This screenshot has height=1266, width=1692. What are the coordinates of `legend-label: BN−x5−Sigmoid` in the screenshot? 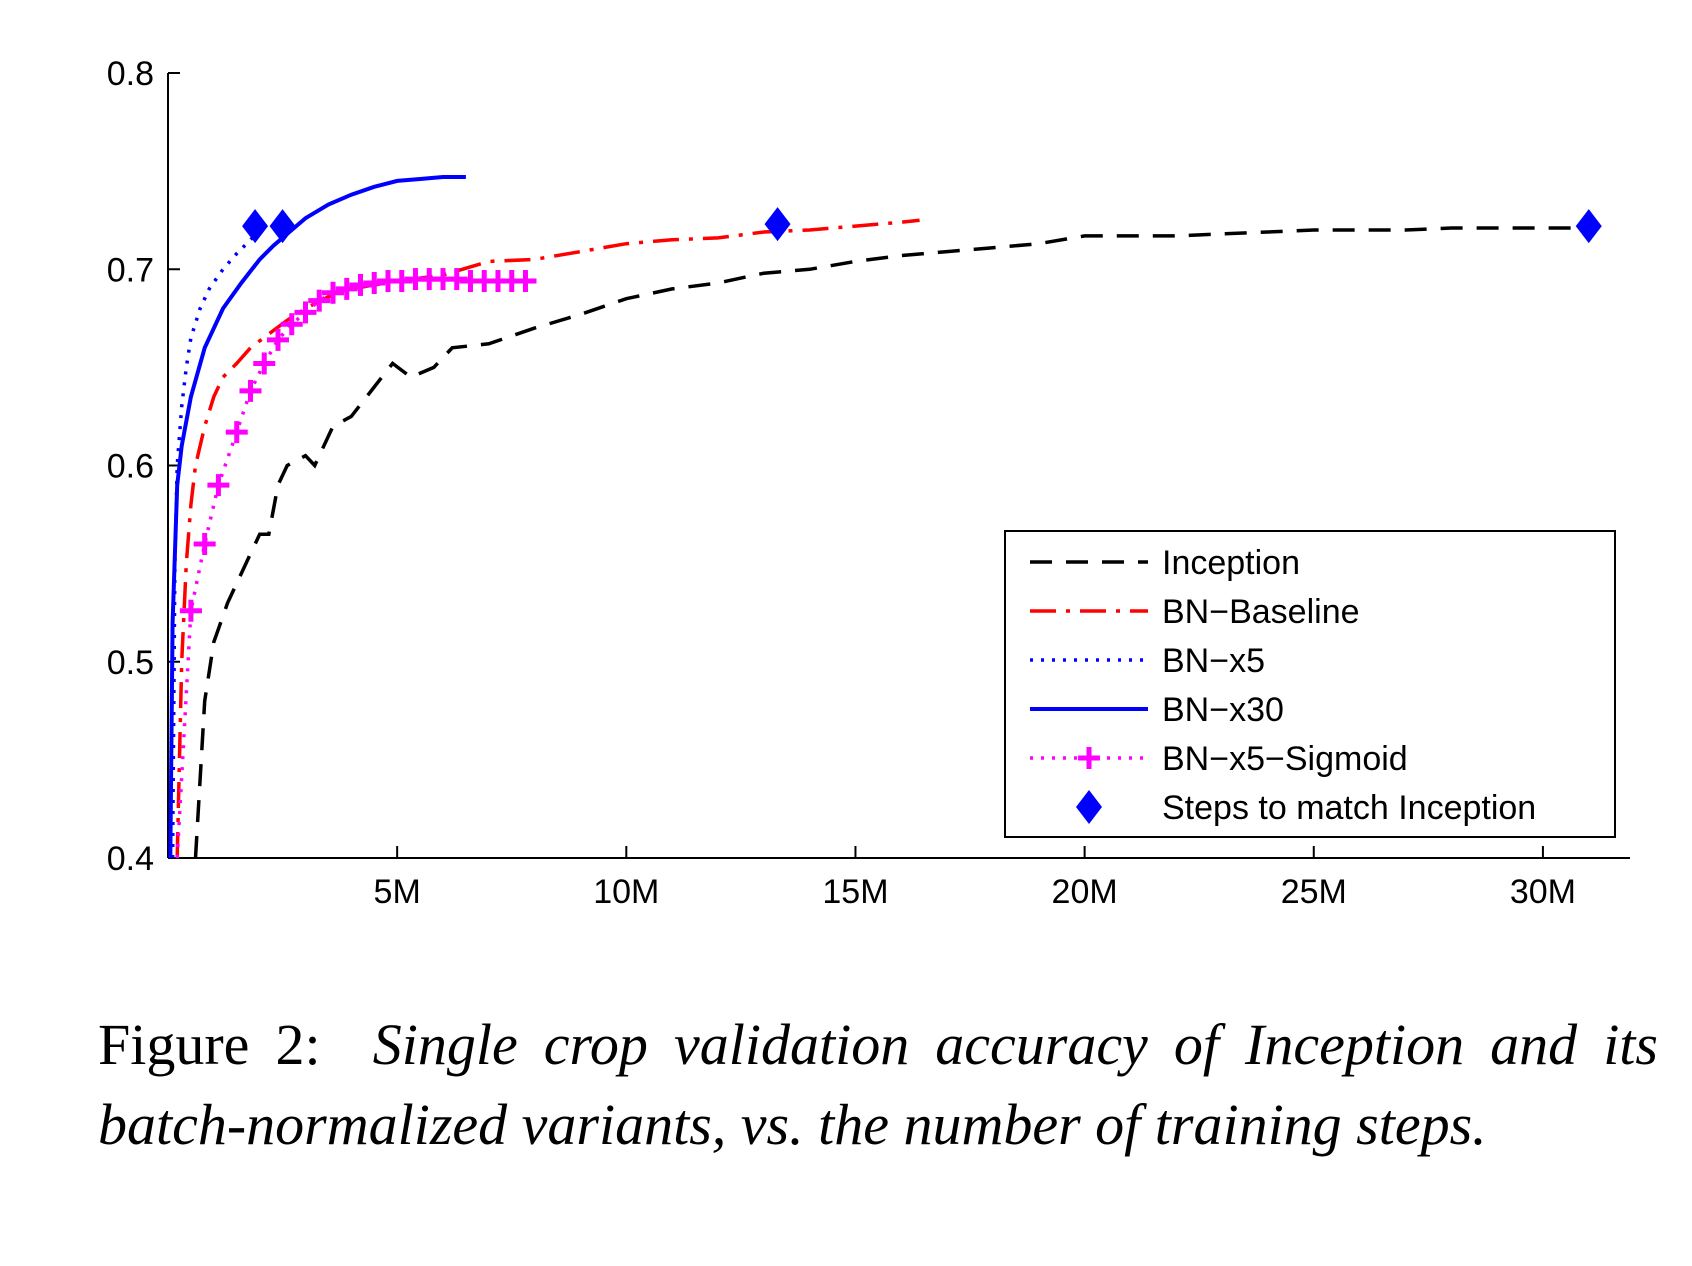 It's located at (1285, 759).